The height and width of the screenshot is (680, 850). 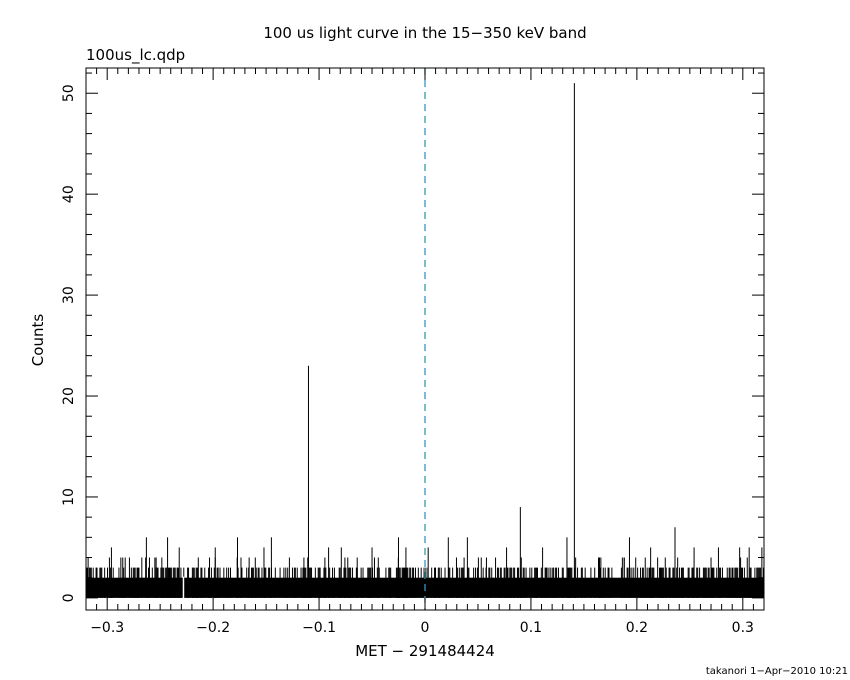 What do you see at coordinates (69, 497) in the screenshot?
I see `y-tick-label: 10` at bounding box center [69, 497].